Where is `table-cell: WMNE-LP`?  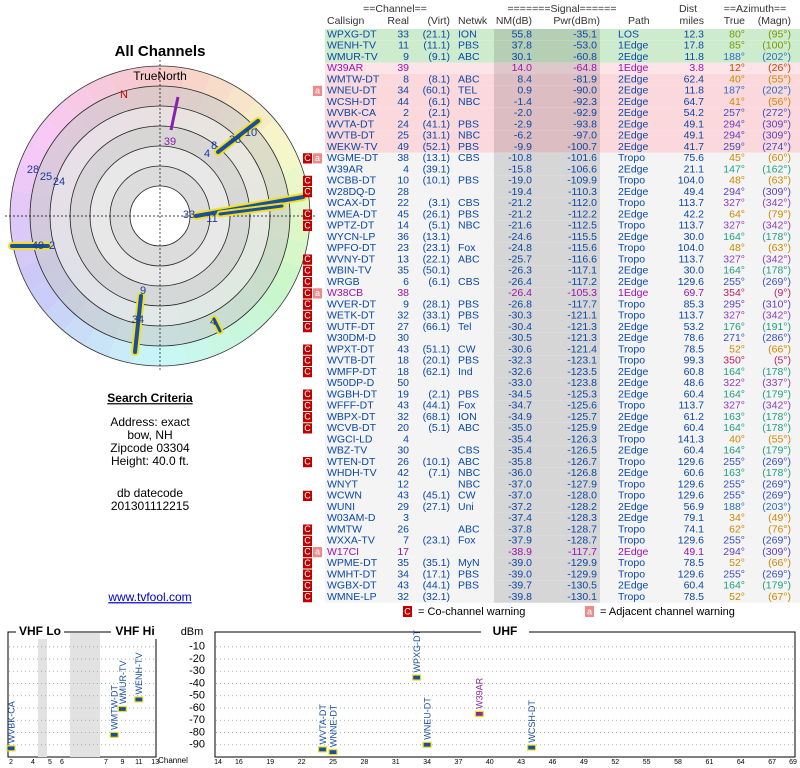
table-cell: WMNE-LP is located at coordinates (352, 597).